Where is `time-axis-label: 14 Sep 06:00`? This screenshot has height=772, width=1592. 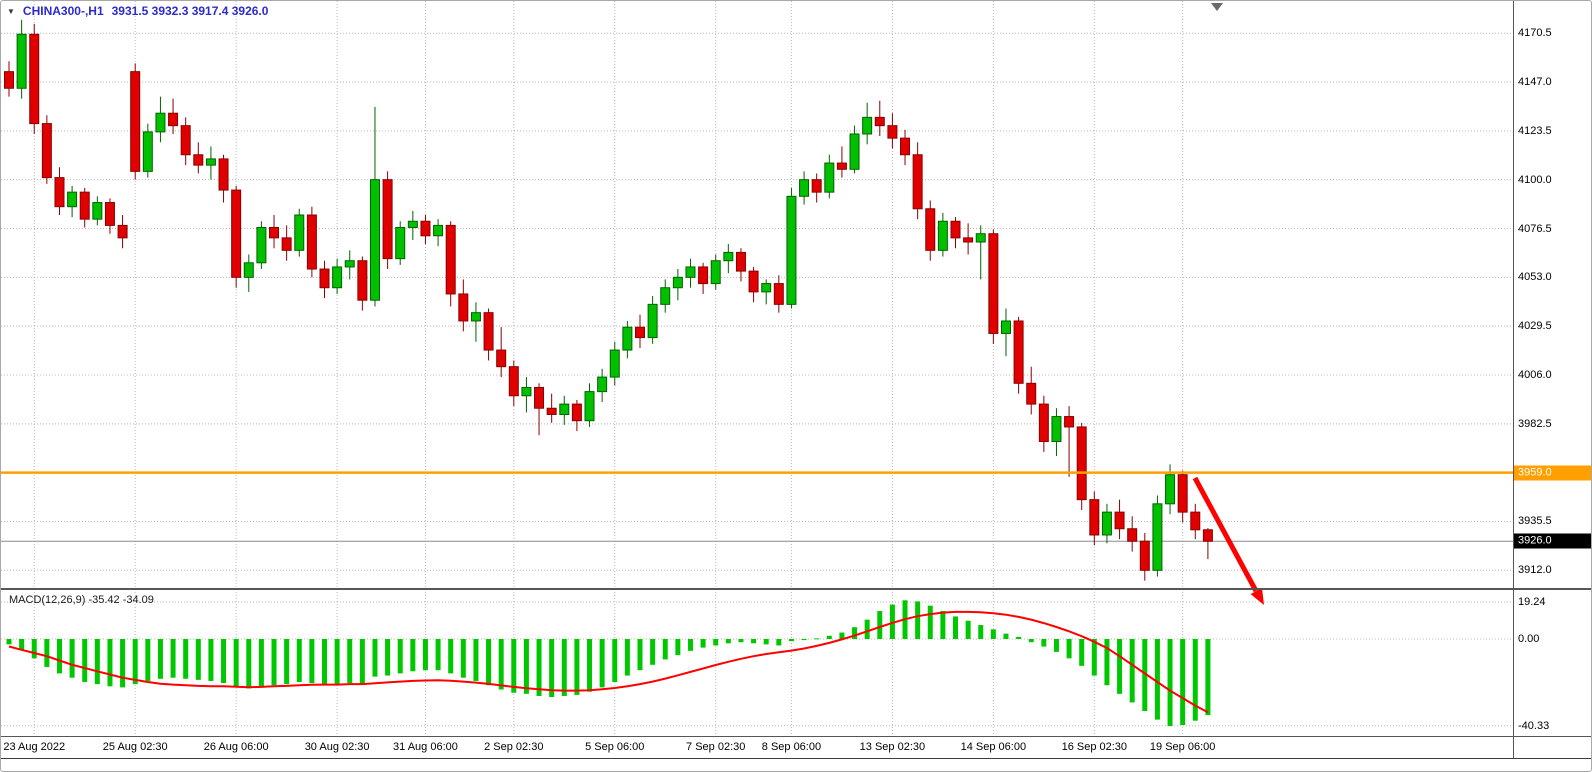 time-axis-label: 14 Sep 06:00 is located at coordinates (993, 747).